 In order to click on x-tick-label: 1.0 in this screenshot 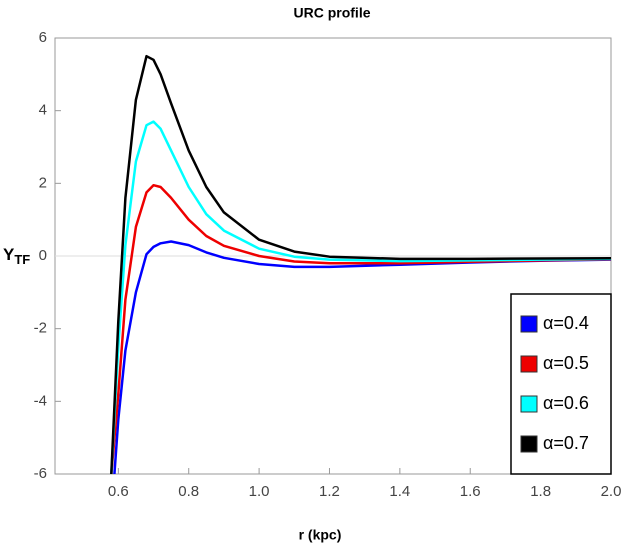, I will do `click(259, 491)`.